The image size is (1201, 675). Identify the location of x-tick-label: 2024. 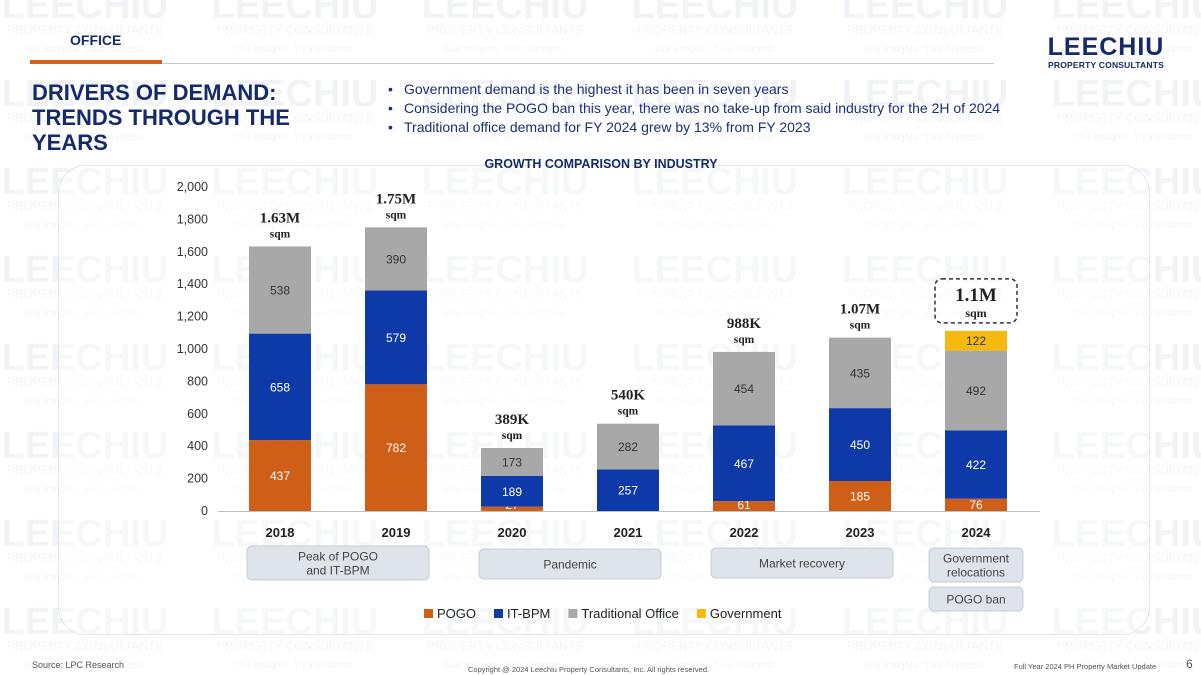
(977, 532).